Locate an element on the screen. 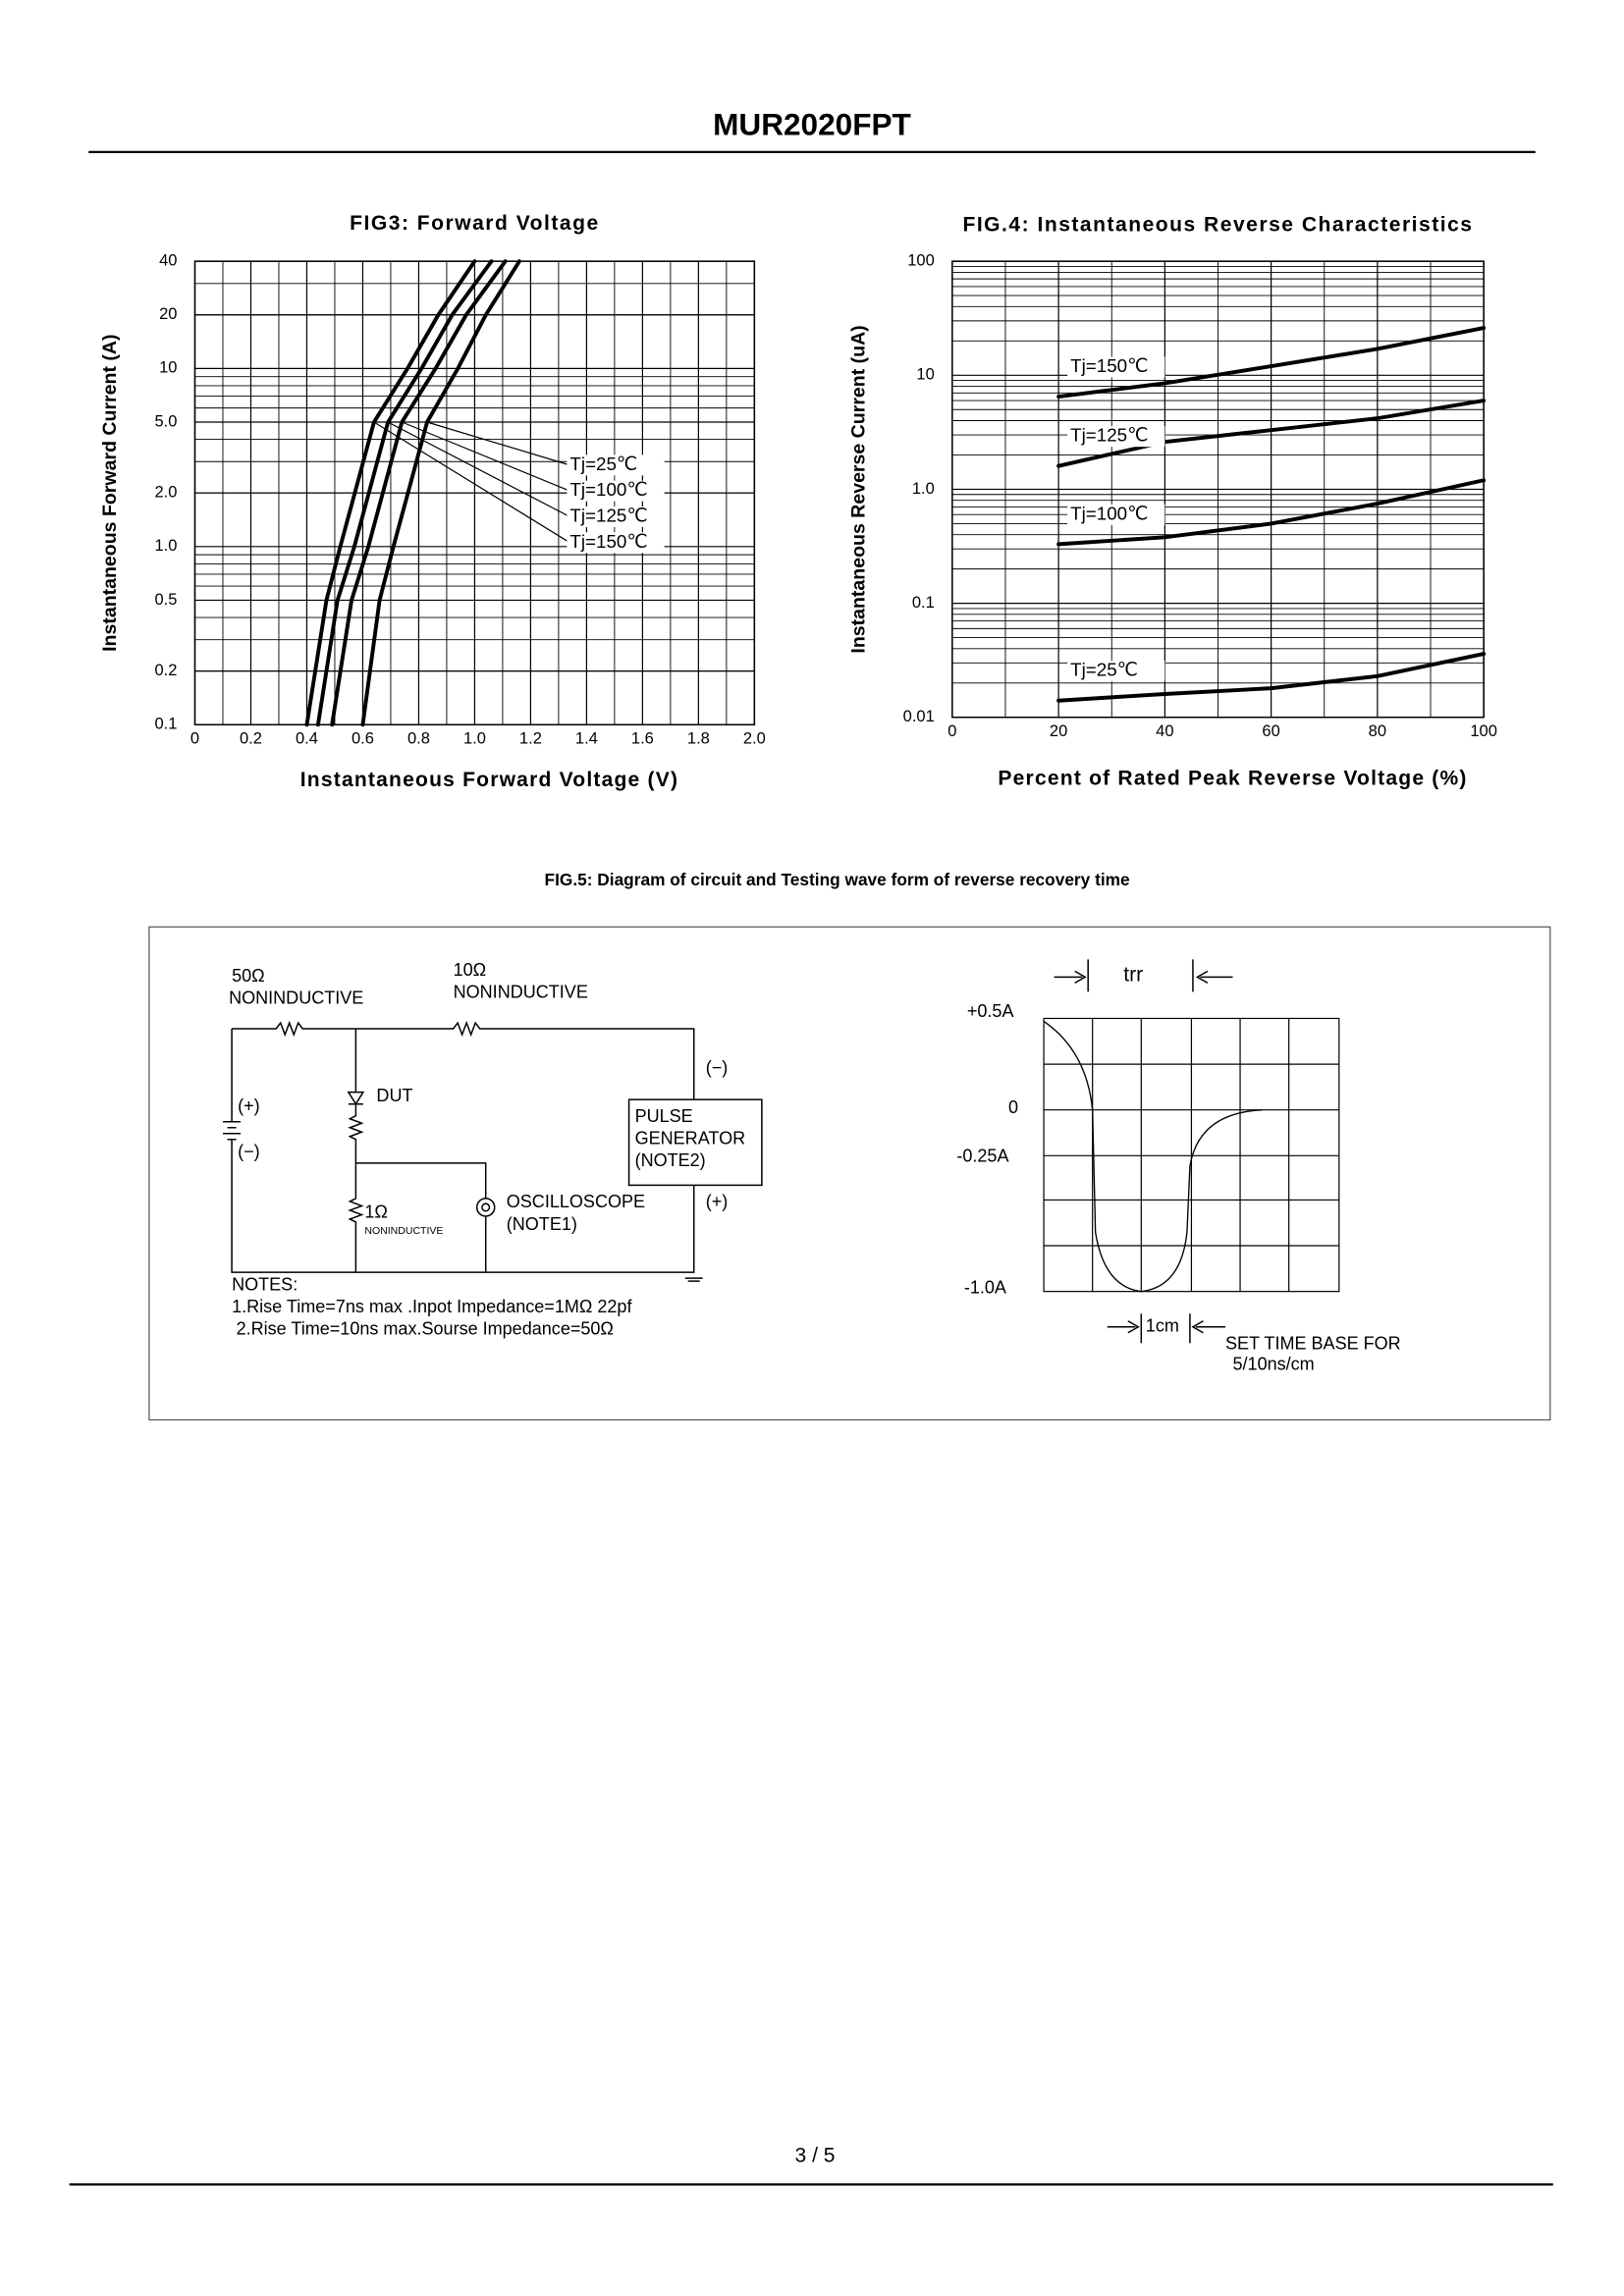  level-label: -0.25A is located at coordinates (982, 1156).